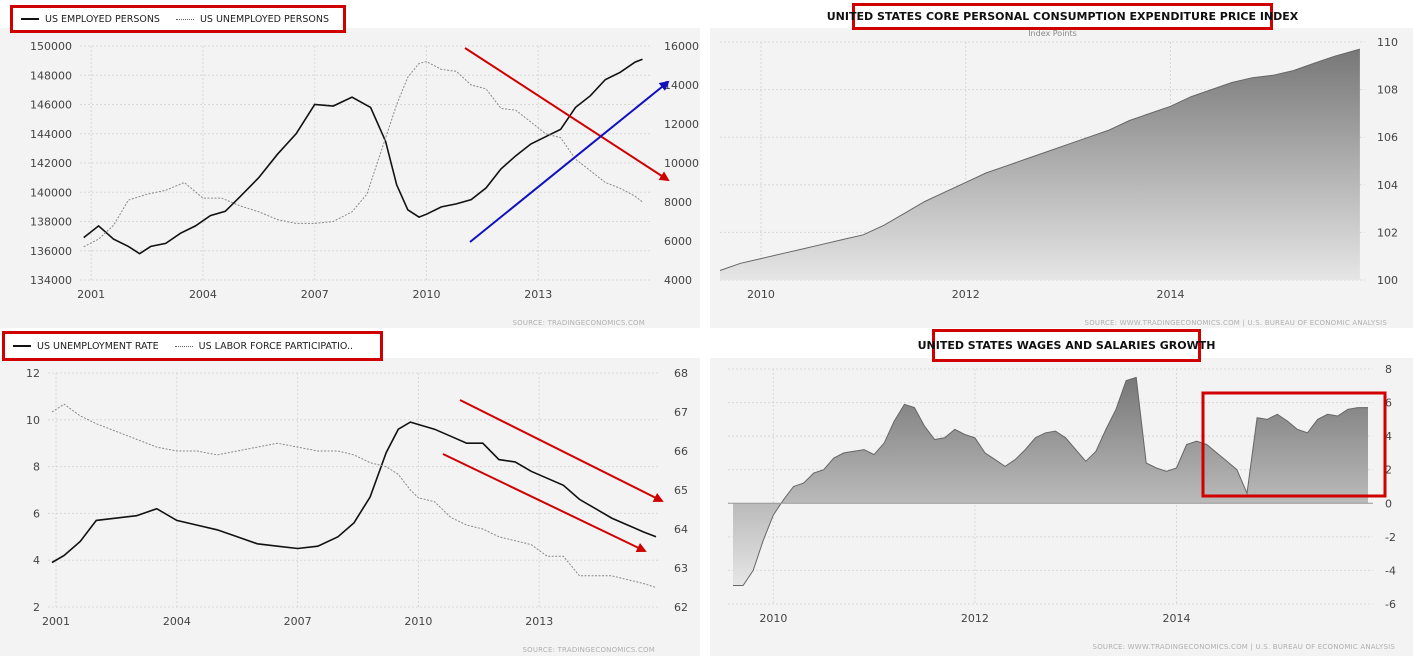 Image resolution: width=1413 pixels, height=656 pixels. I want to click on y-left-tick-label: 136000, so click(51, 251).